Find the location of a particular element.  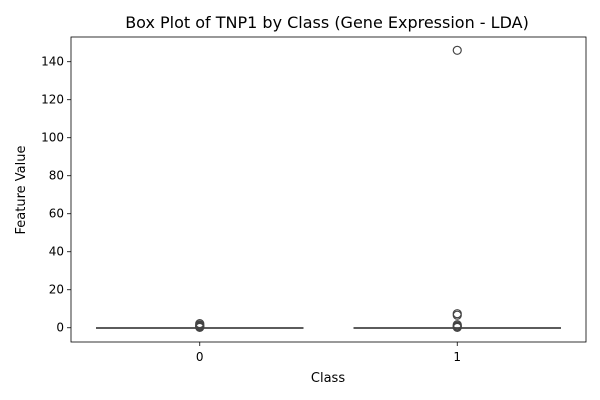

y-tick-label: 60 is located at coordinates (56, 214).